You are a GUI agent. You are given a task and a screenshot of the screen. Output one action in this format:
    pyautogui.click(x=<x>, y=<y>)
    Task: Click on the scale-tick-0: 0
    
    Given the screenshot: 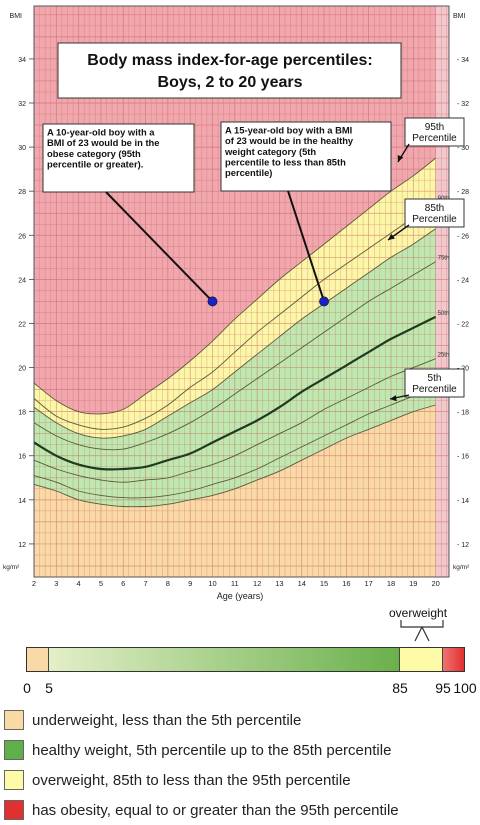 What is the action you would take?
    pyautogui.click(x=27, y=688)
    